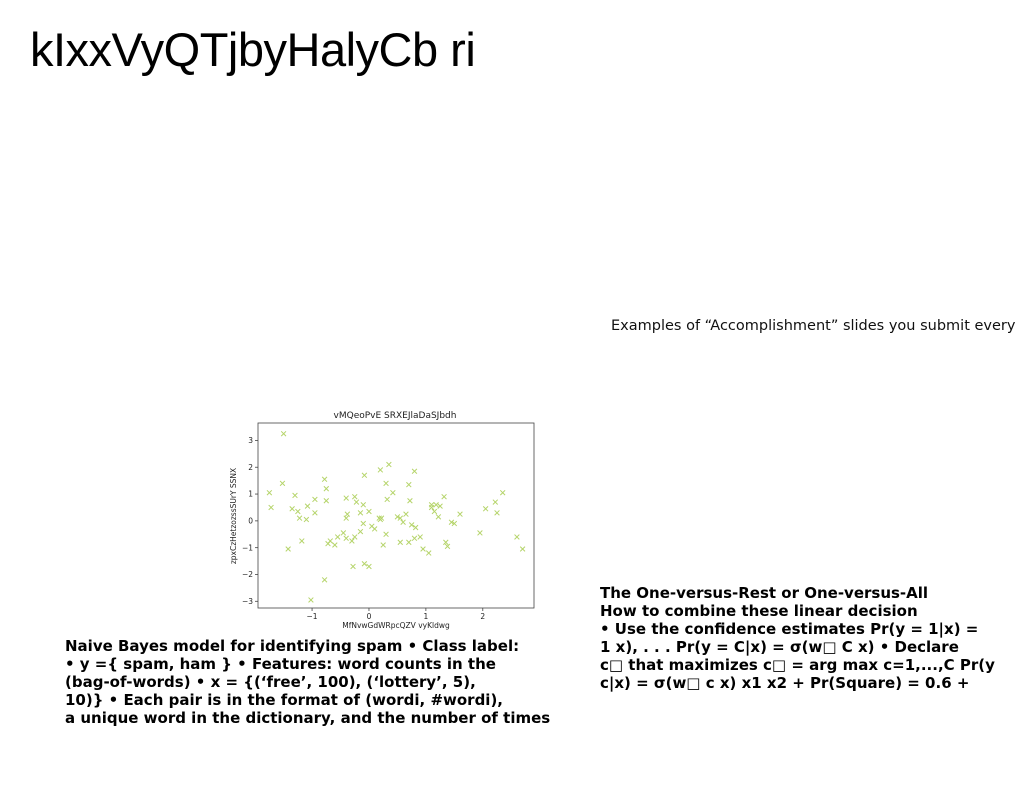  What do you see at coordinates (425, 616) in the screenshot?
I see `x-tick-label: 1` at bounding box center [425, 616].